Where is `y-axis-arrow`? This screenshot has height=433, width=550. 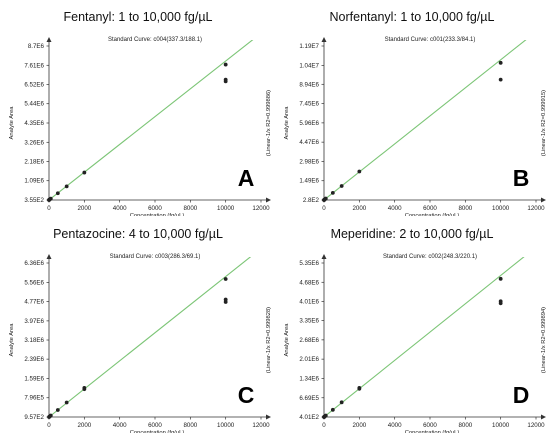 y-axis-arrow is located at coordinates (49, 256).